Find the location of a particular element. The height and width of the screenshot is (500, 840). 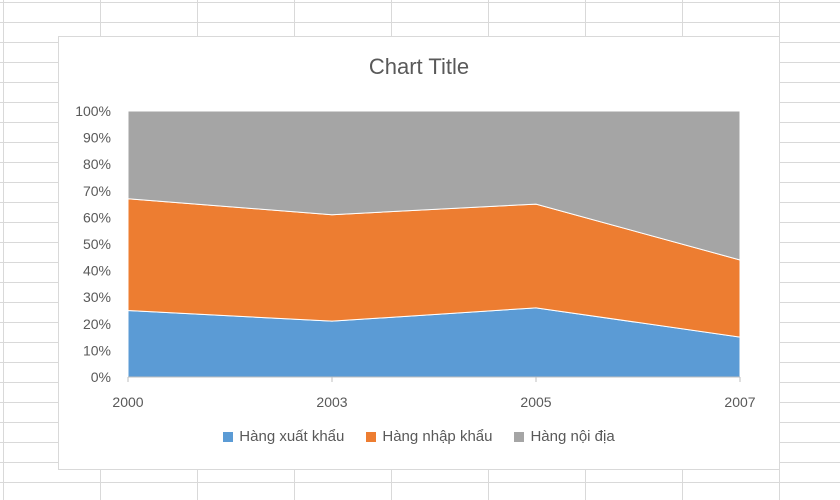

y-tick-label: 30% is located at coordinates (97, 297).